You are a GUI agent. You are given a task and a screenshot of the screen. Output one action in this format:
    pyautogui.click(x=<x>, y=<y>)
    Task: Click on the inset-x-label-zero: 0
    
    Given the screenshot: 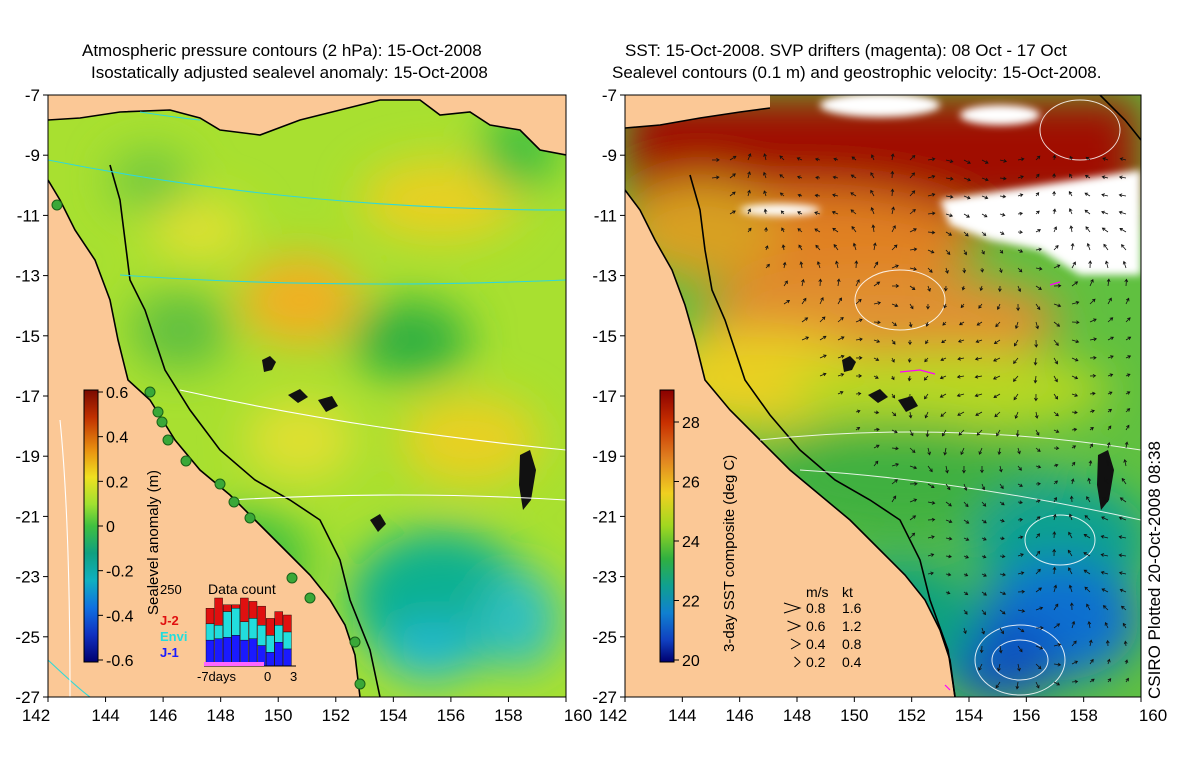 What is the action you would take?
    pyautogui.click(x=267, y=676)
    